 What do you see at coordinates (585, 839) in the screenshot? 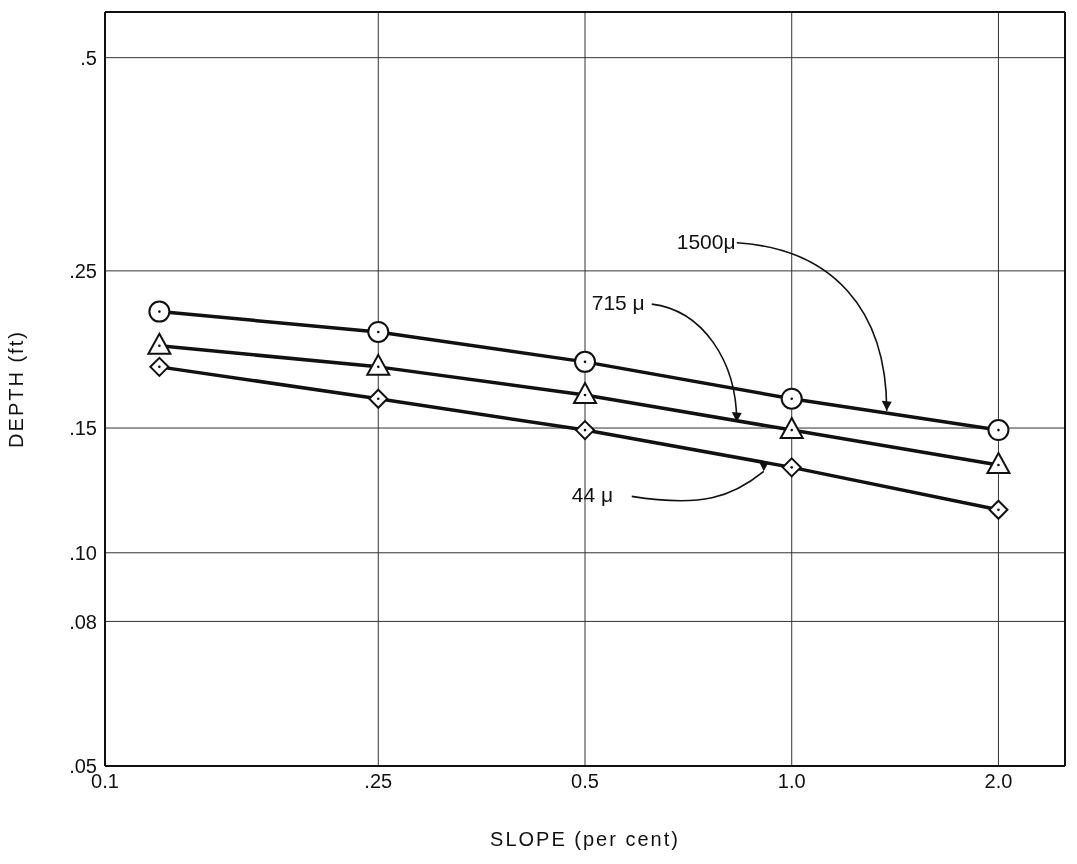
I see `x-axis-title: SLOPE (per cent)` at bounding box center [585, 839].